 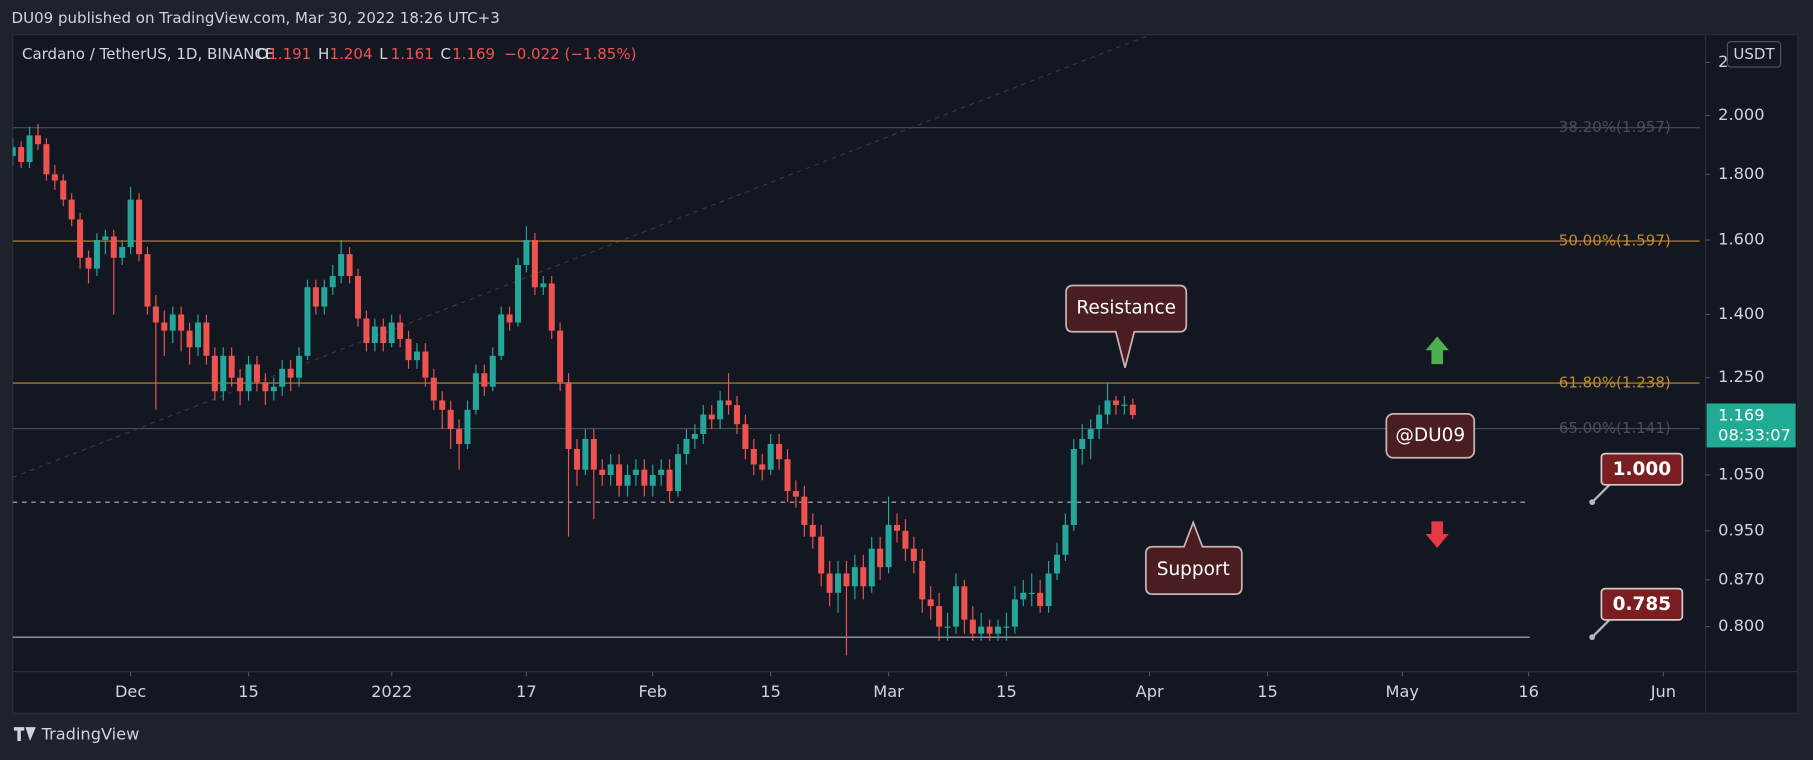 What do you see at coordinates (1601, 493) in the screenshot?
I see `level-callout` at bounding box center [1601, 493].